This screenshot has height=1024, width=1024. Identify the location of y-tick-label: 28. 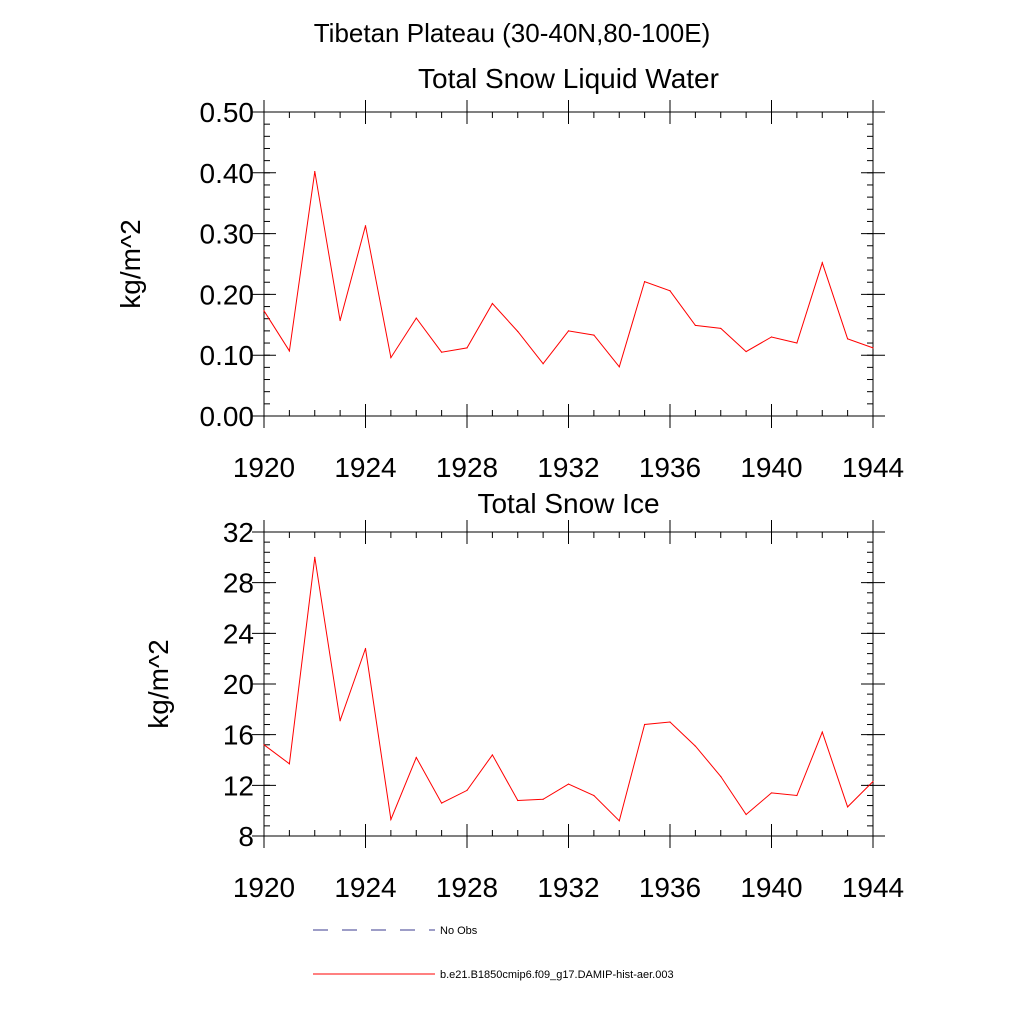
(238, 583).